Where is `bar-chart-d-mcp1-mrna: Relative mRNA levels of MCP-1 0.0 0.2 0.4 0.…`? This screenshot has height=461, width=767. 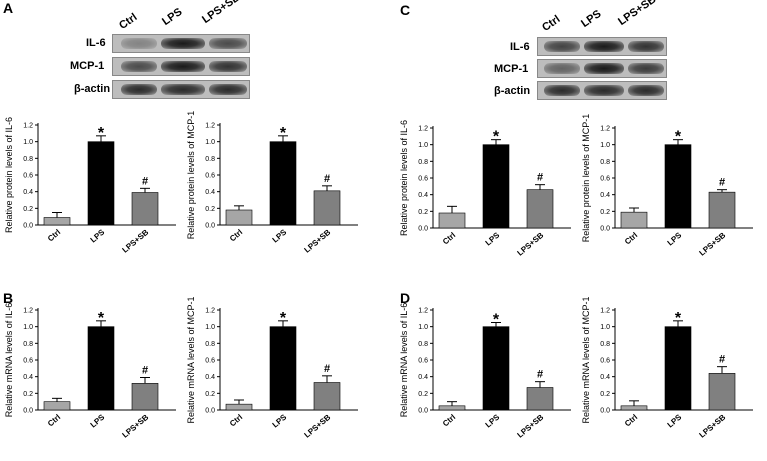
bar-chart-d-mcp1-mrna: Relative mRNA levels of MCP-1 0.0 0.2 0.4 0.… is located at coordinates (667, 368).